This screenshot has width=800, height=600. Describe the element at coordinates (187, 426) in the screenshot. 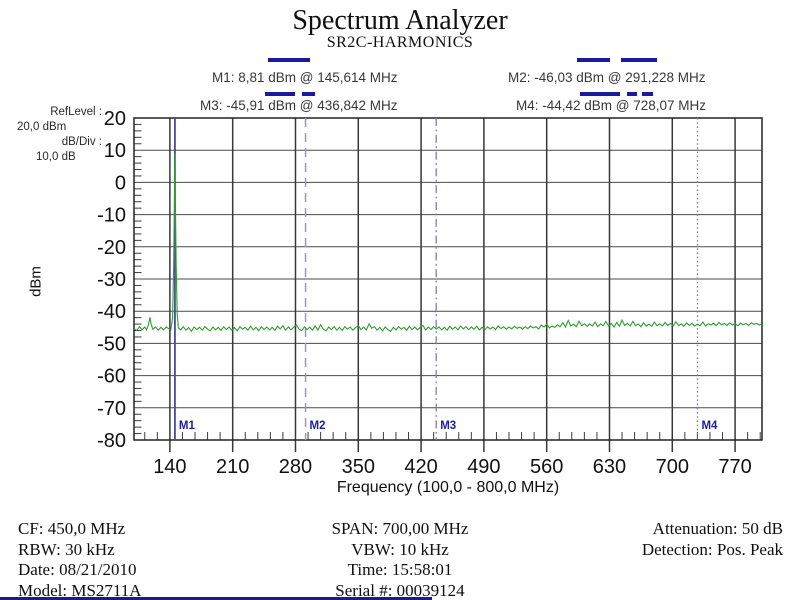

I see `marker-flag-m1: M1` at that location.